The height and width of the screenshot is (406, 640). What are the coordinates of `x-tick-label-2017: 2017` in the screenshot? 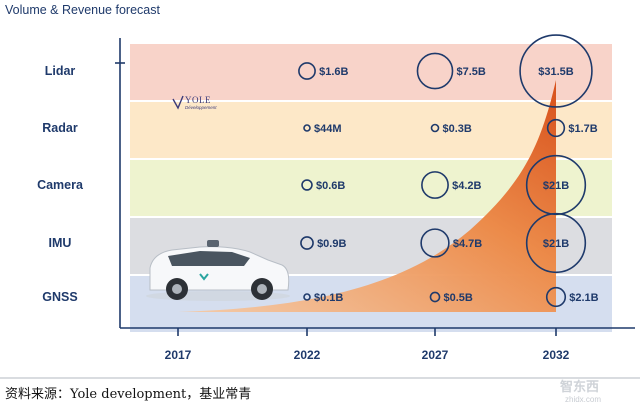 It's located at (178, 355).